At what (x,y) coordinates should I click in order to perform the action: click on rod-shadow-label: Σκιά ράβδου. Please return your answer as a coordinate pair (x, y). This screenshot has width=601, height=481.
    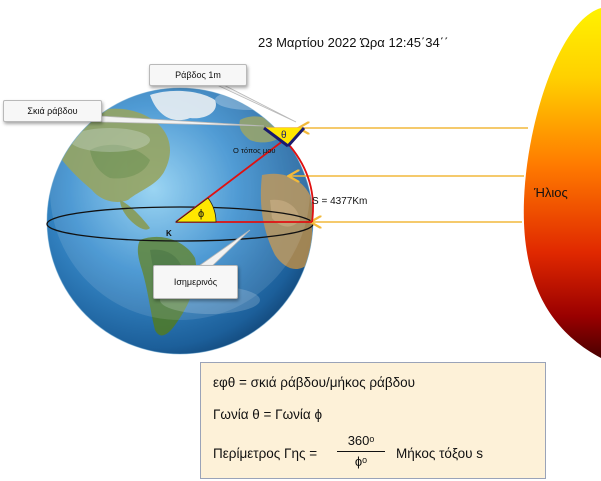
    Looking at the image, I should click on (52, 111).